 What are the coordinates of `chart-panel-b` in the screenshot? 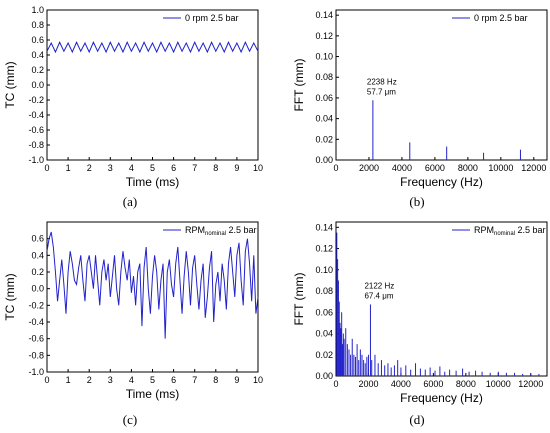 It's located at (441, 85).